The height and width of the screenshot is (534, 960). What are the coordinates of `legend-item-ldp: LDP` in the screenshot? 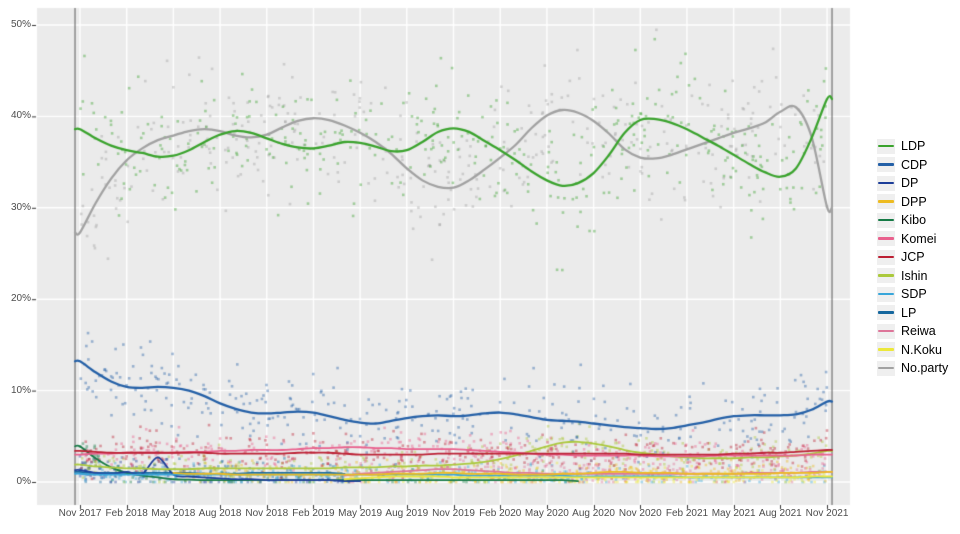 It's located at (912, 146).